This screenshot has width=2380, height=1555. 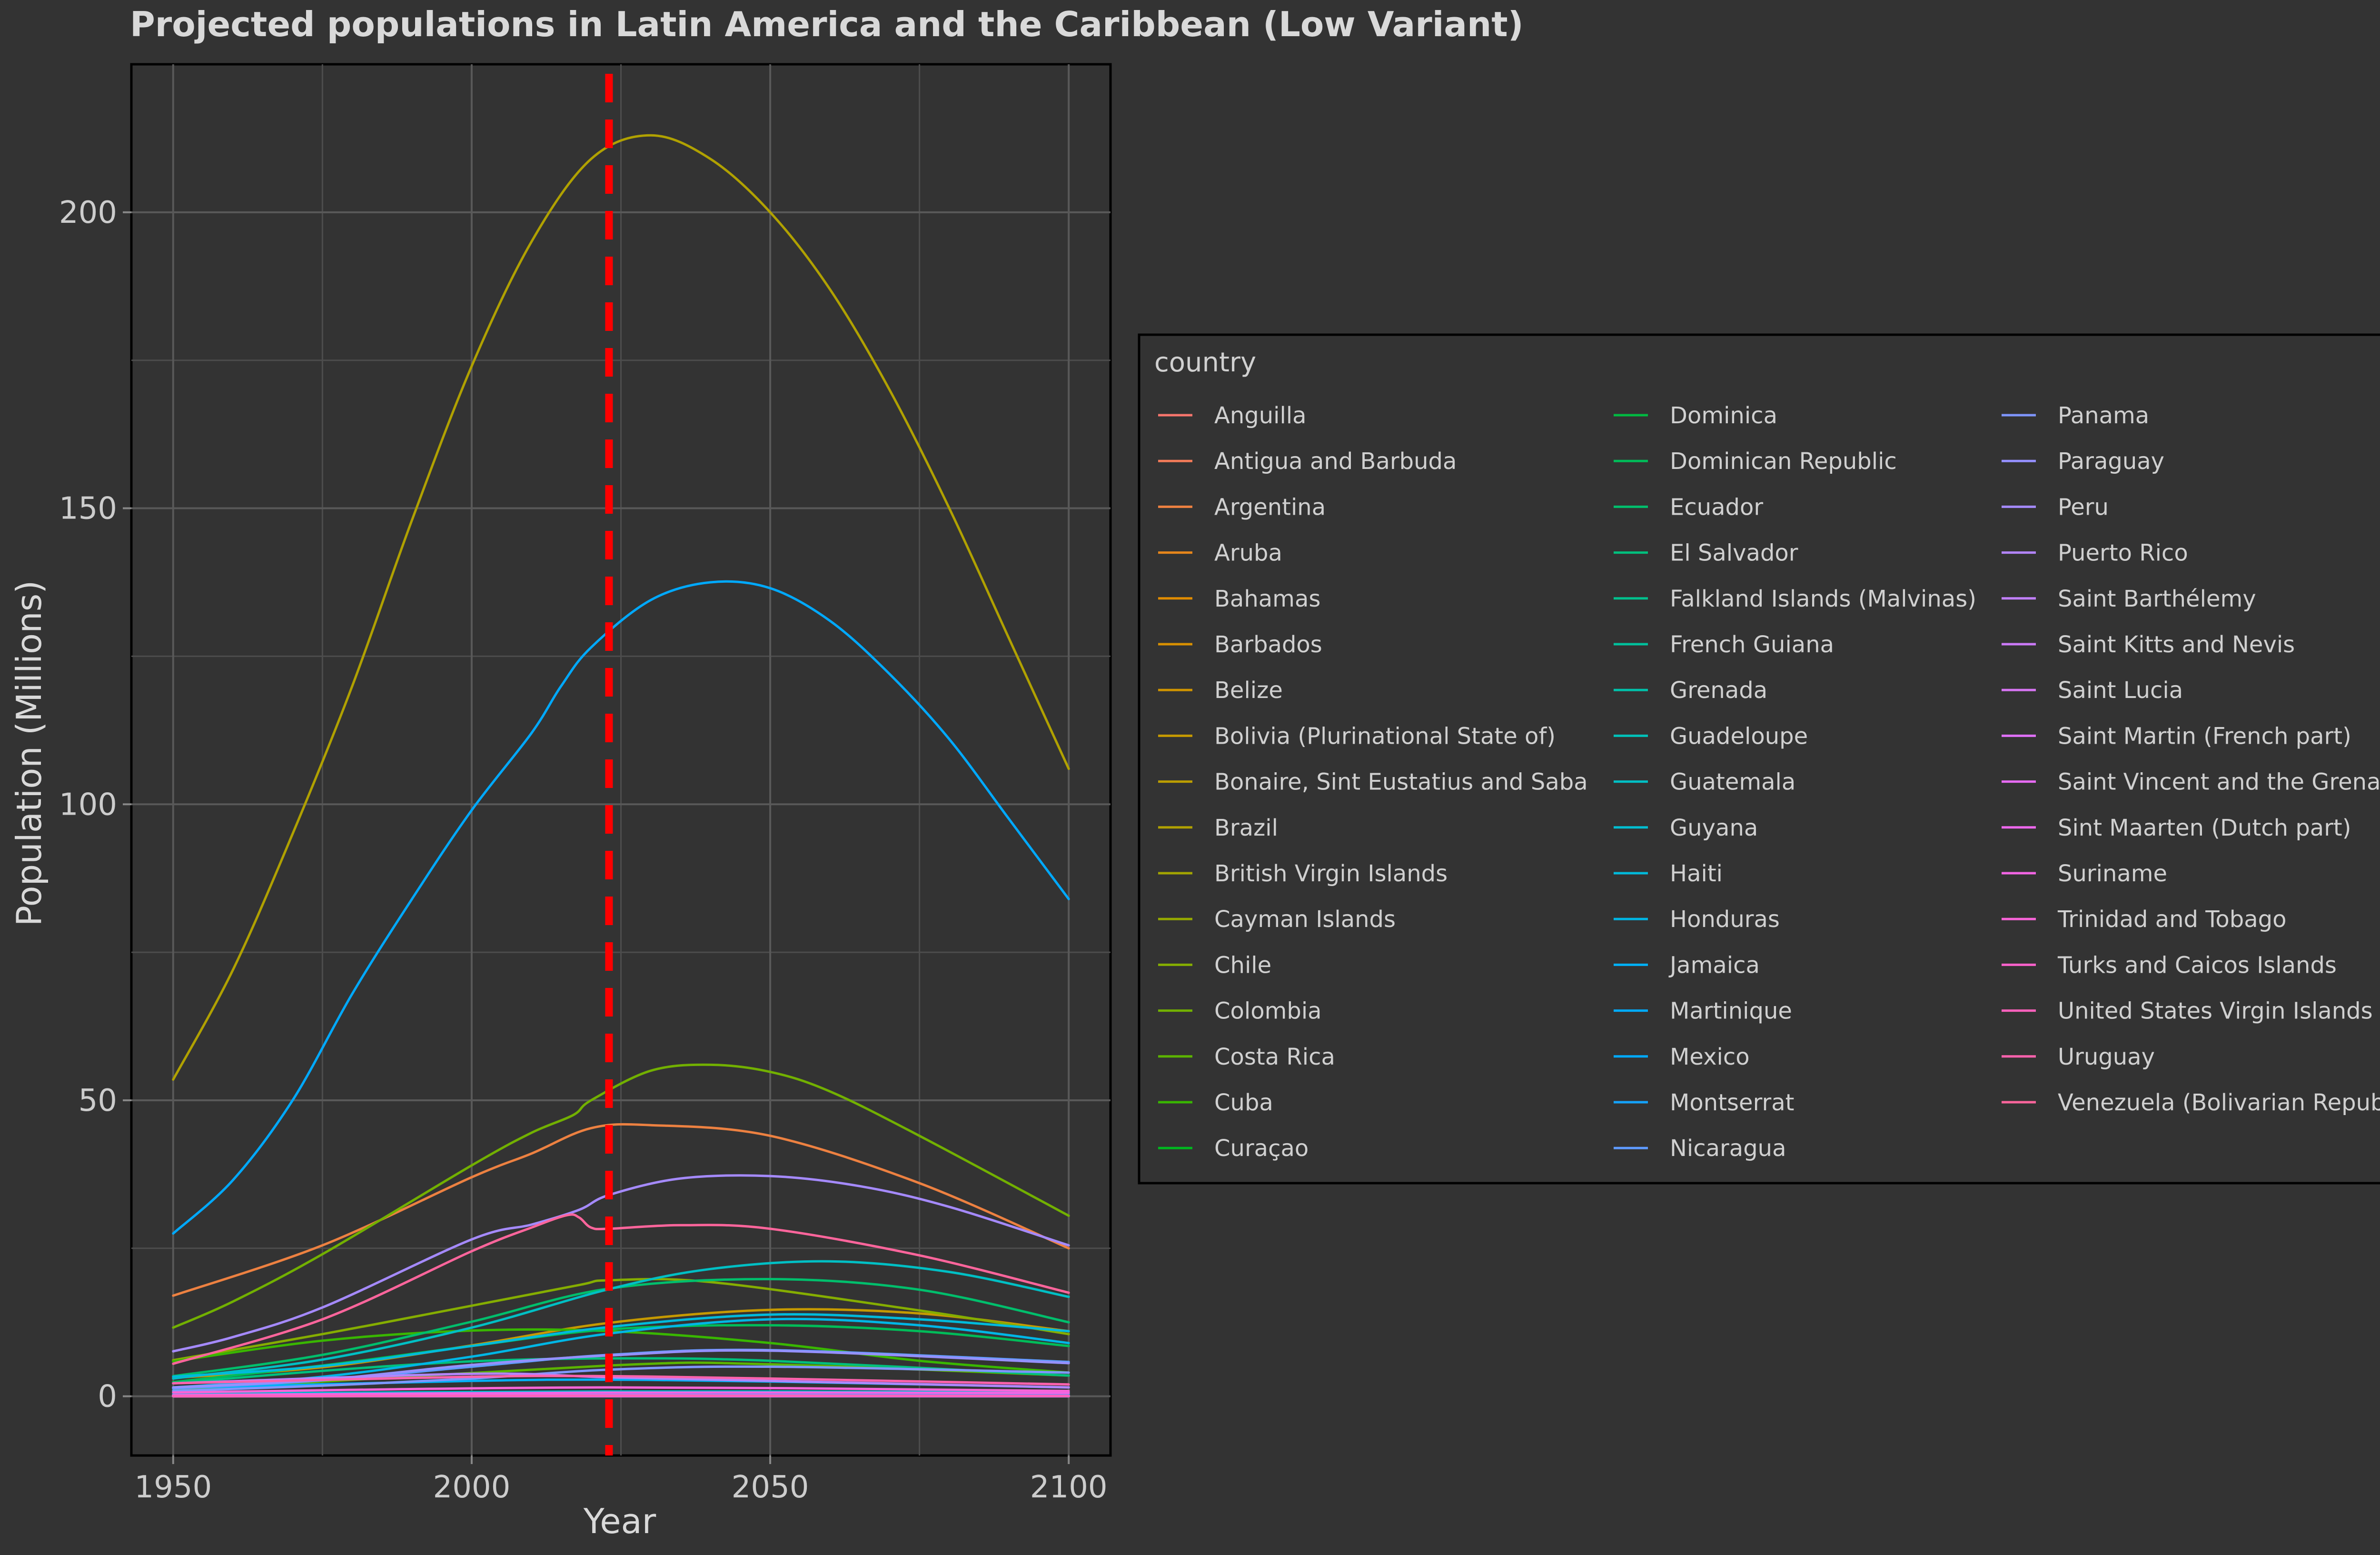 What do you see at coordinates (88, 804) in the screenshot?
I see `y-tick-label: 100` at bounding box center [88, 804].